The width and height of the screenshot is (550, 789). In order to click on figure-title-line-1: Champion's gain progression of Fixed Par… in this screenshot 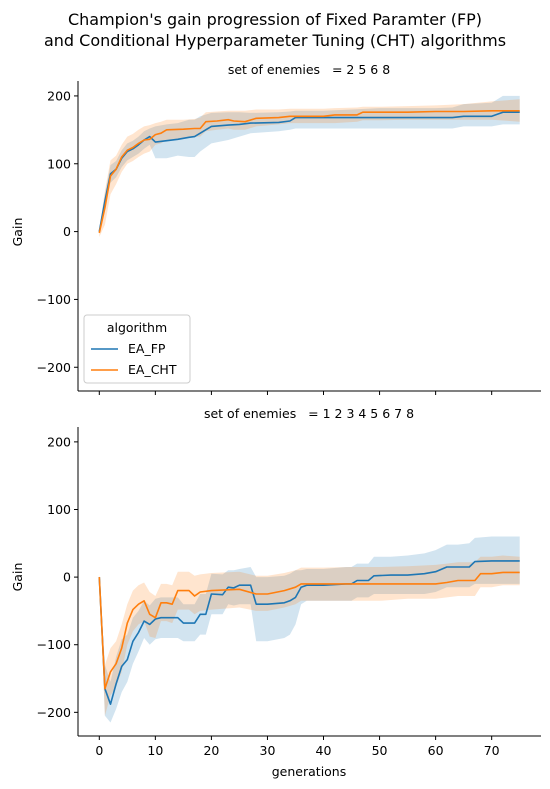, I will do `click(275, 19)`.